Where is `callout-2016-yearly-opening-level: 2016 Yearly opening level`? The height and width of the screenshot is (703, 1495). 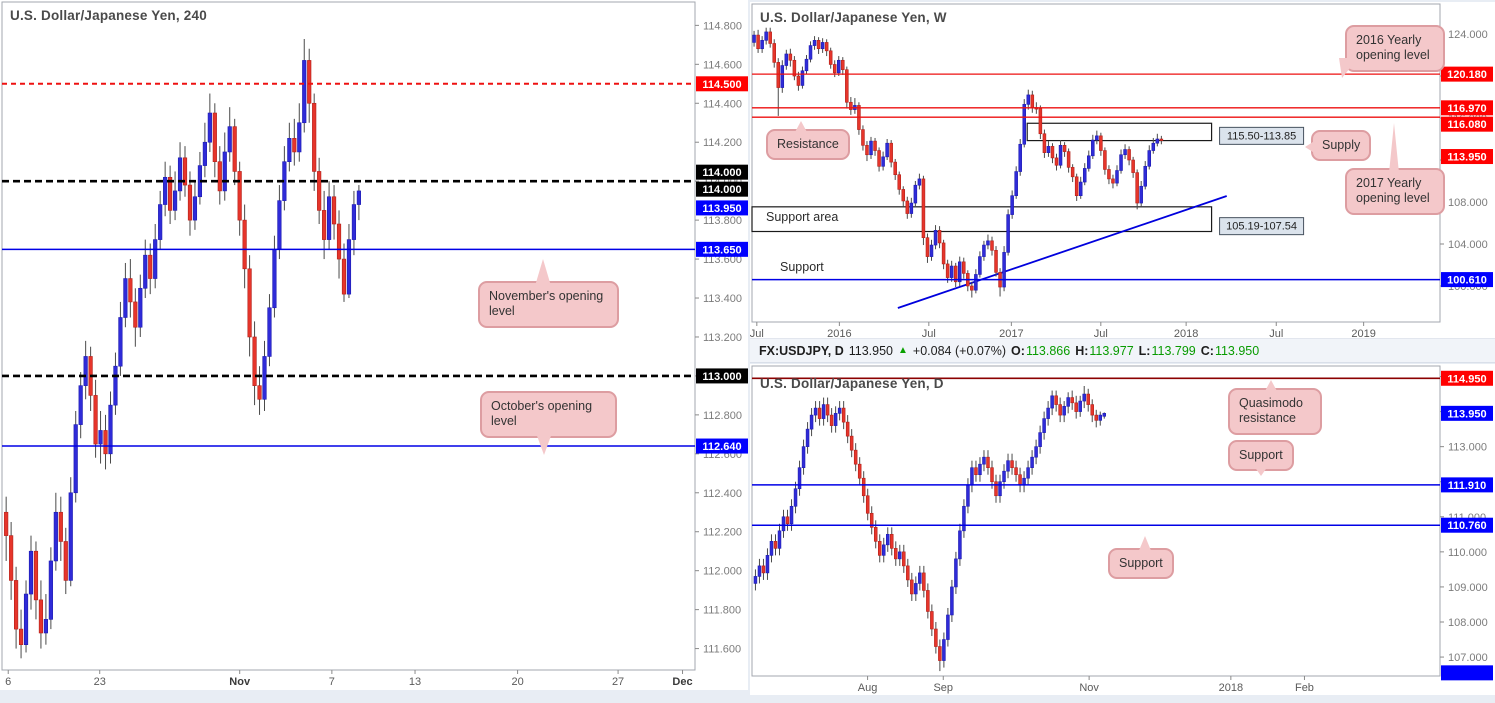 callout-2016-yearly-opening-level: 2016 Yearly opening level is located at coordinates (1392, 51).